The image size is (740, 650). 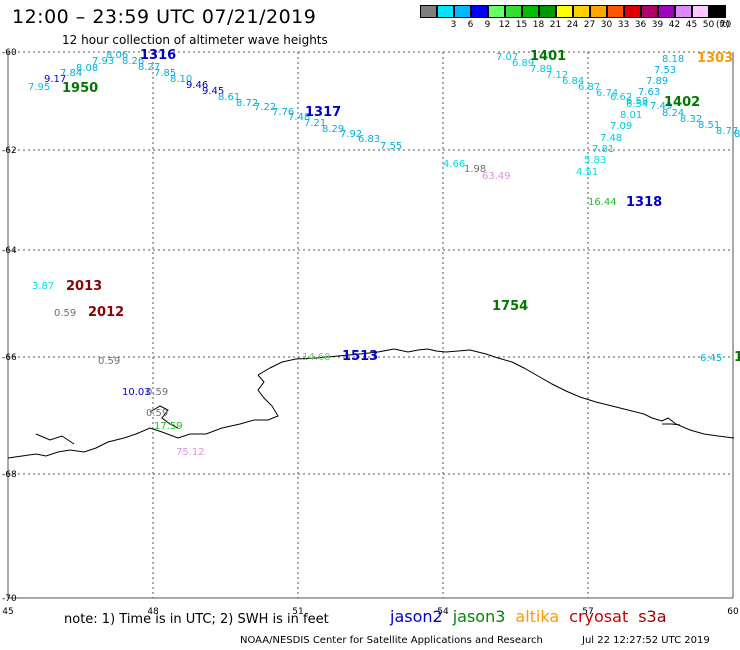 What do you see at coordinates (589, 87) in the screenshot?
I see `wave-height-label: 6.87` at bounding box center [589, 87].